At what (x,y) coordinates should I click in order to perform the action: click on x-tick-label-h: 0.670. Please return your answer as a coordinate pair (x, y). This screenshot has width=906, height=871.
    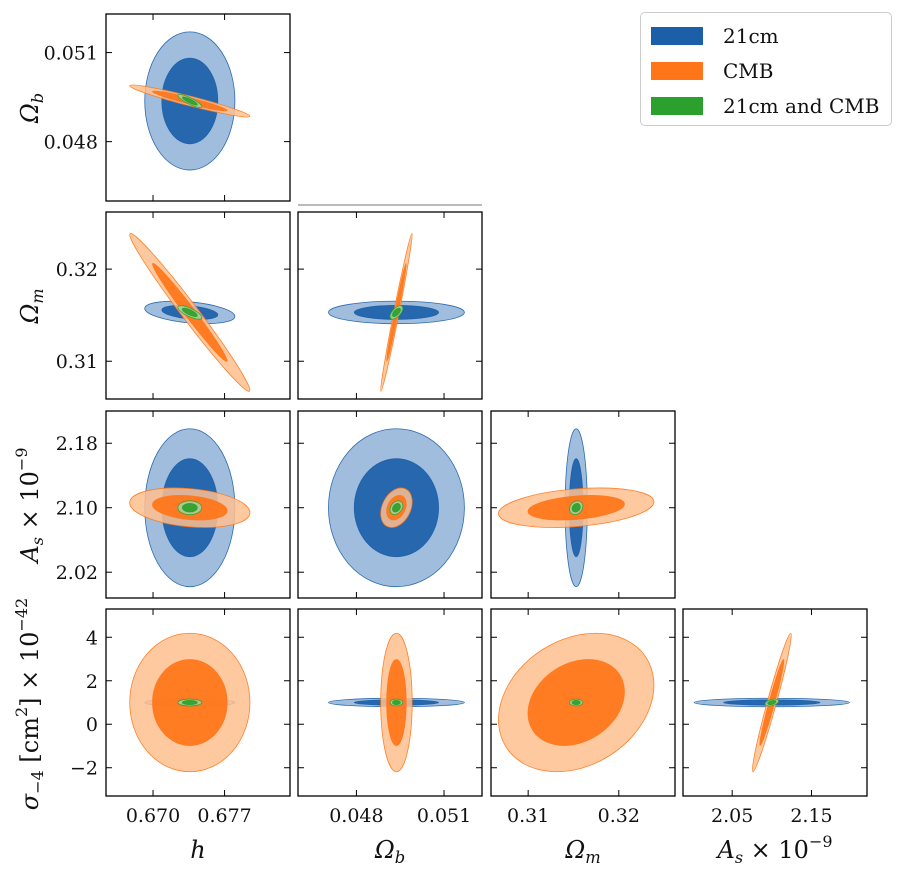
    Looking at the image, I should click on (153, 816).